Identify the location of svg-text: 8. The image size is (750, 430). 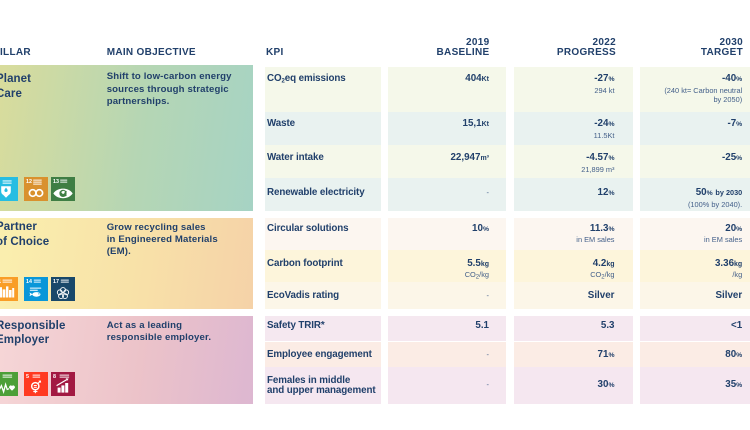
(54, 377).